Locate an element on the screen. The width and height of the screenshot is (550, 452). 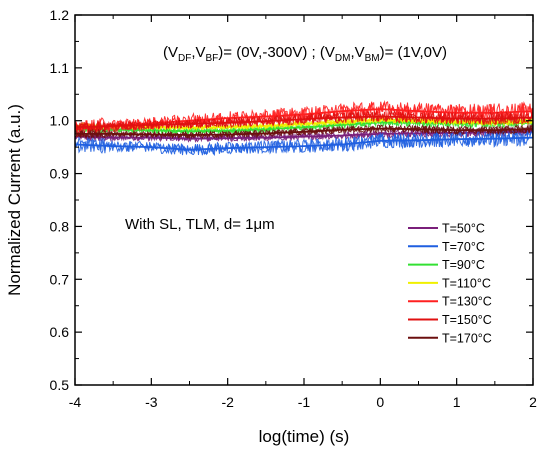
bias-text-5: )= (1V,0V) is located at coordinates (413, 52).